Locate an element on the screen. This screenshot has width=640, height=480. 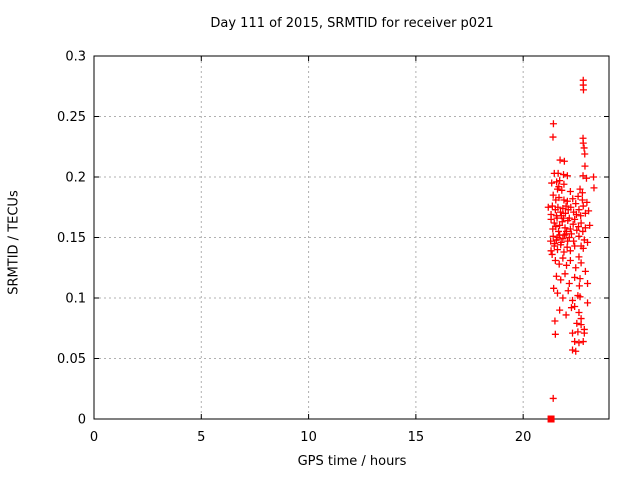
x-tick-label: 15 is located at coordinates (416, 437).